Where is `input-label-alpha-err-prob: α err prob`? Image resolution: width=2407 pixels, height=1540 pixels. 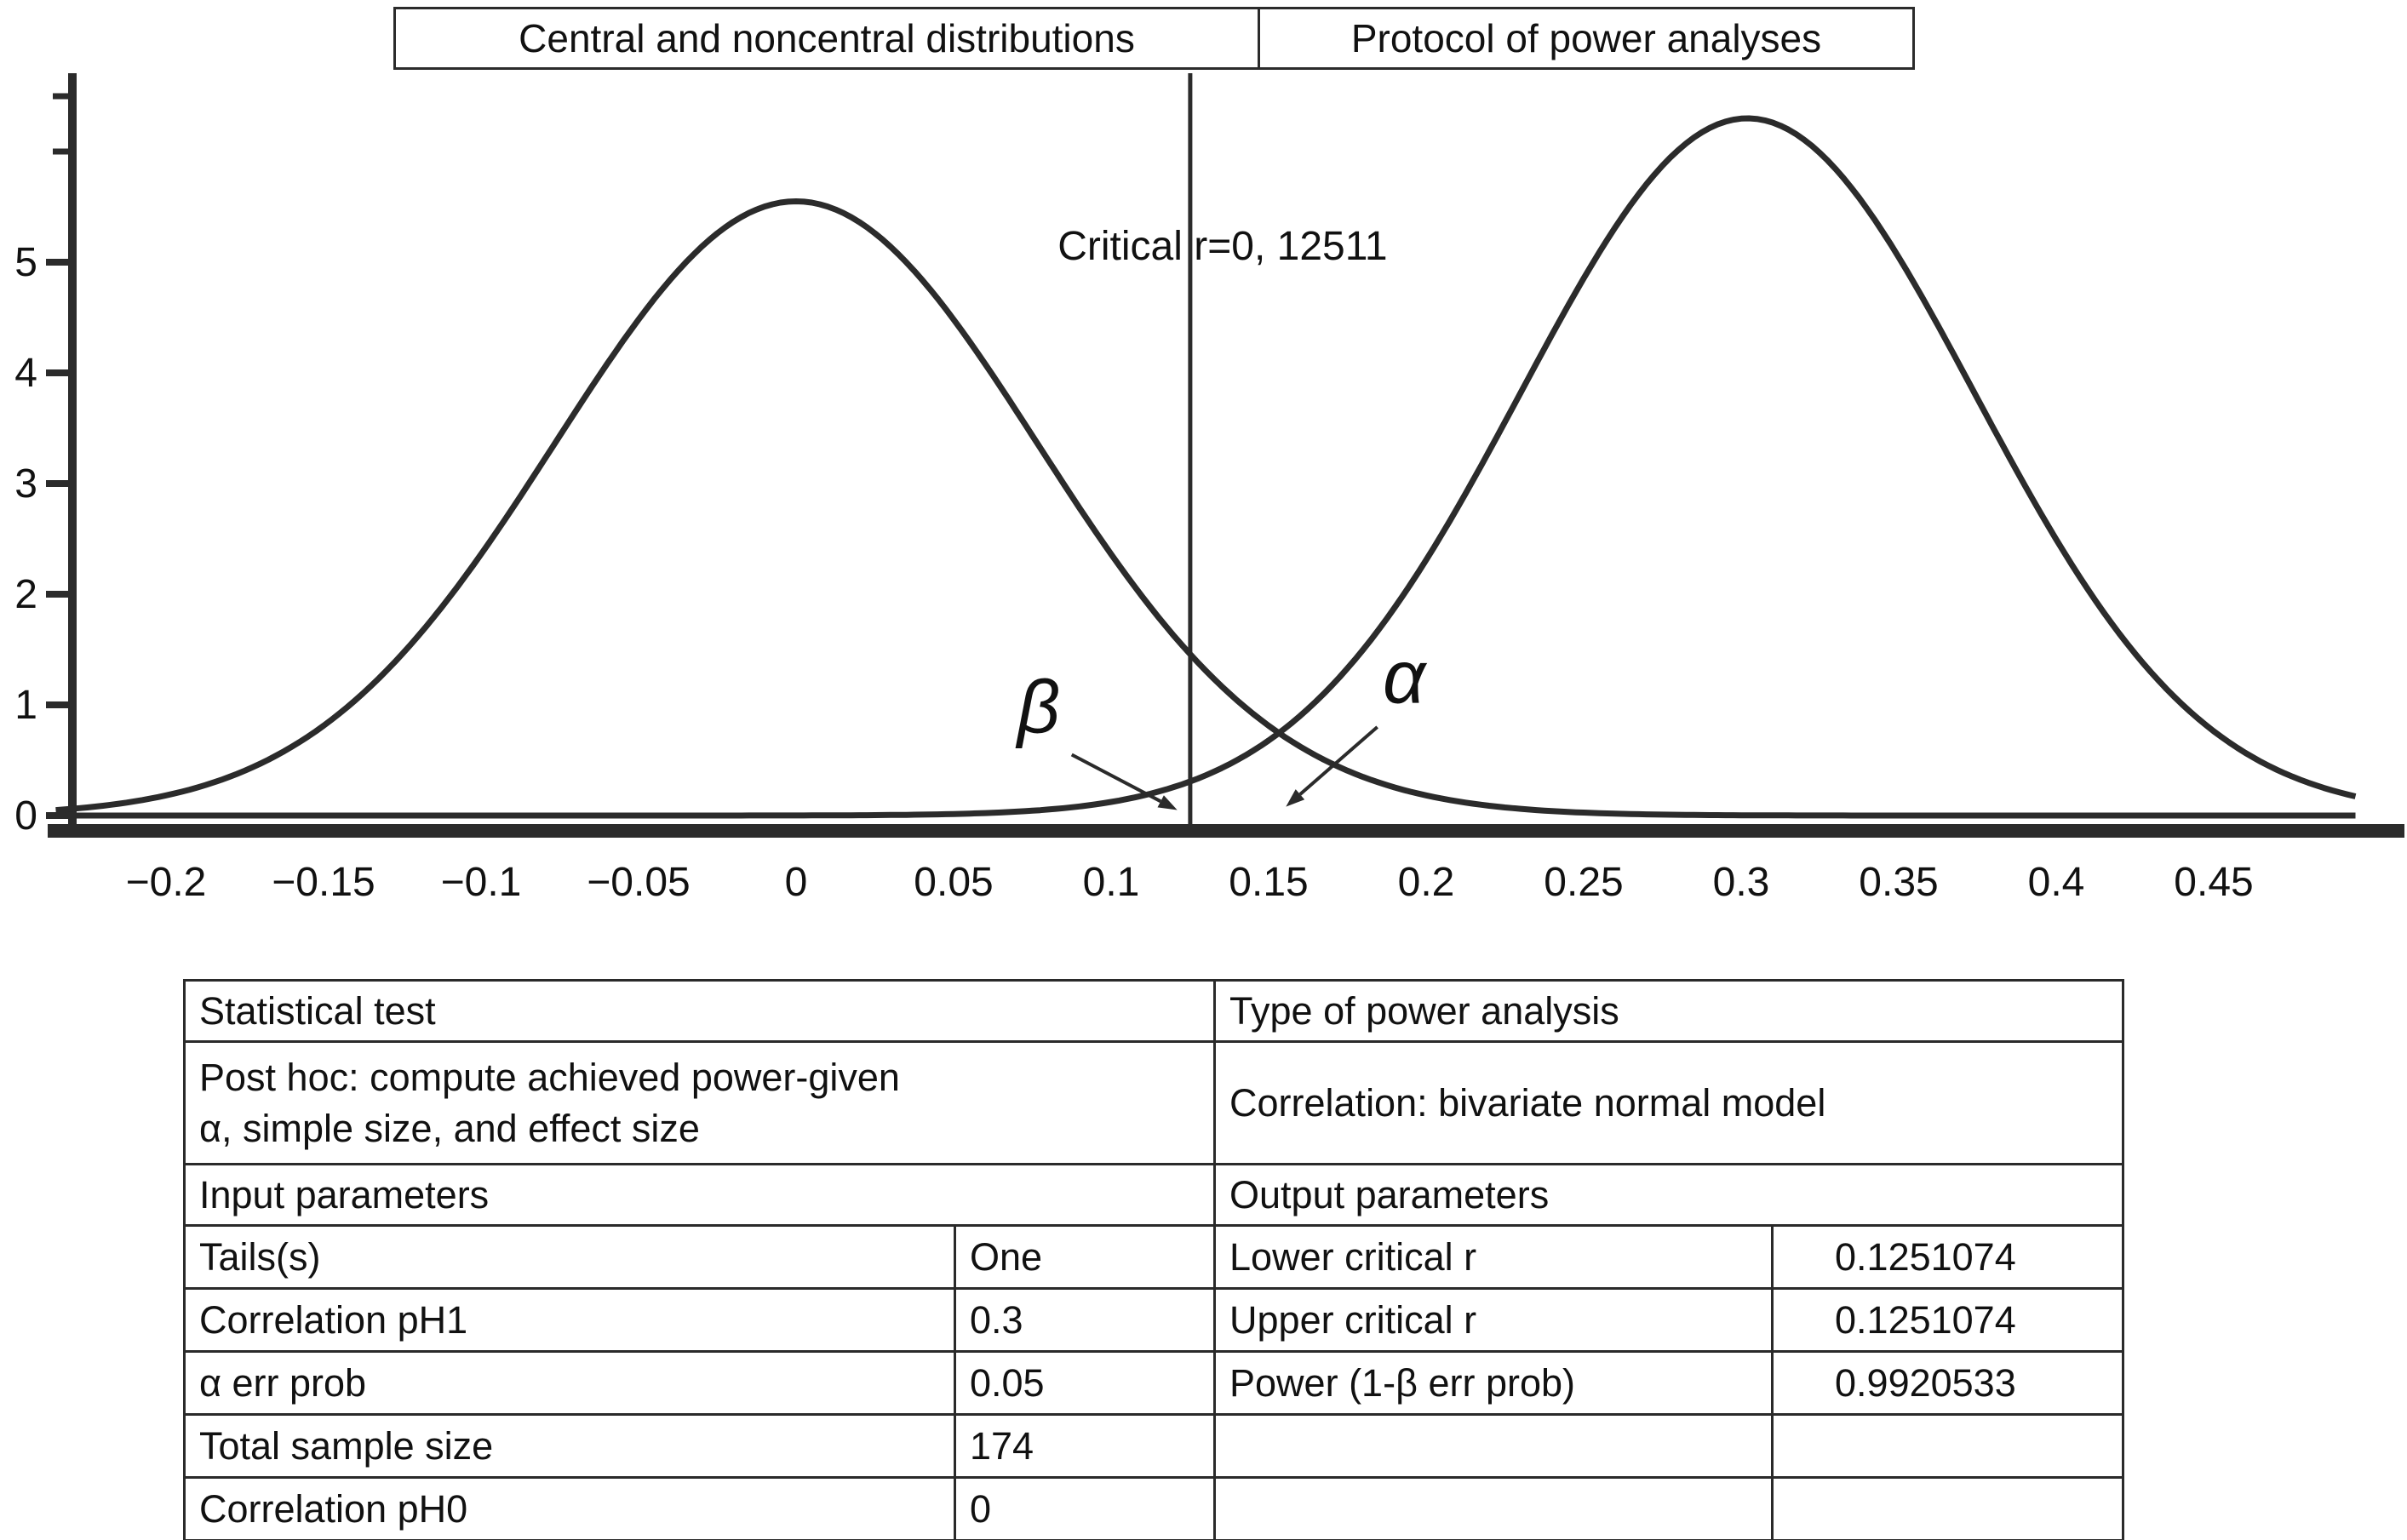
input-label-alpha-err-prob: α err prob is located at coordinates (569, 1383).